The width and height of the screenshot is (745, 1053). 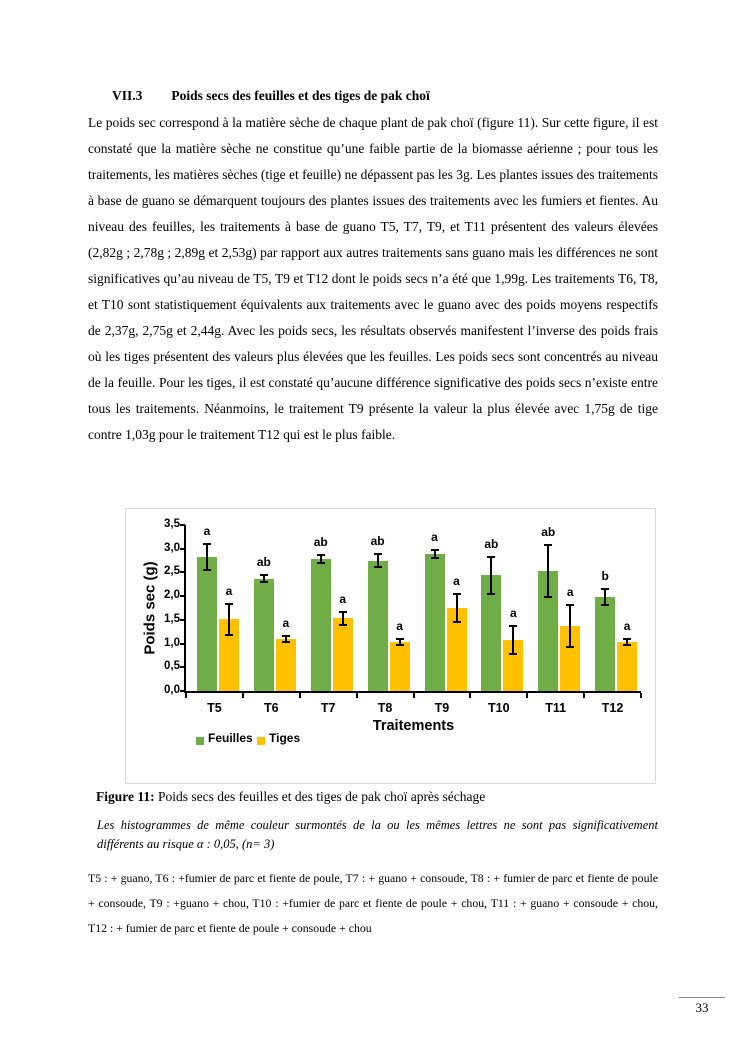 I want to click on letter-tiges-T6: a, so click(x=286, y=622).